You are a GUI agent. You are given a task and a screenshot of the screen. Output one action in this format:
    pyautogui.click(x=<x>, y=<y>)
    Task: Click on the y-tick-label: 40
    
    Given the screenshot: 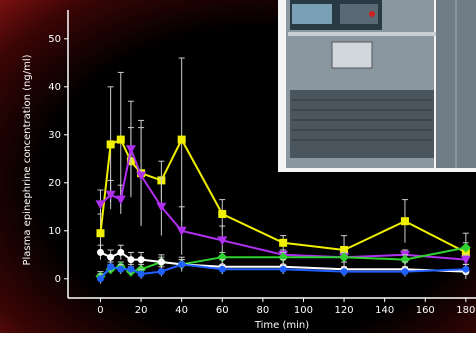 What is the action you would take?
    pyautogui.click(x=54, y=87)
    